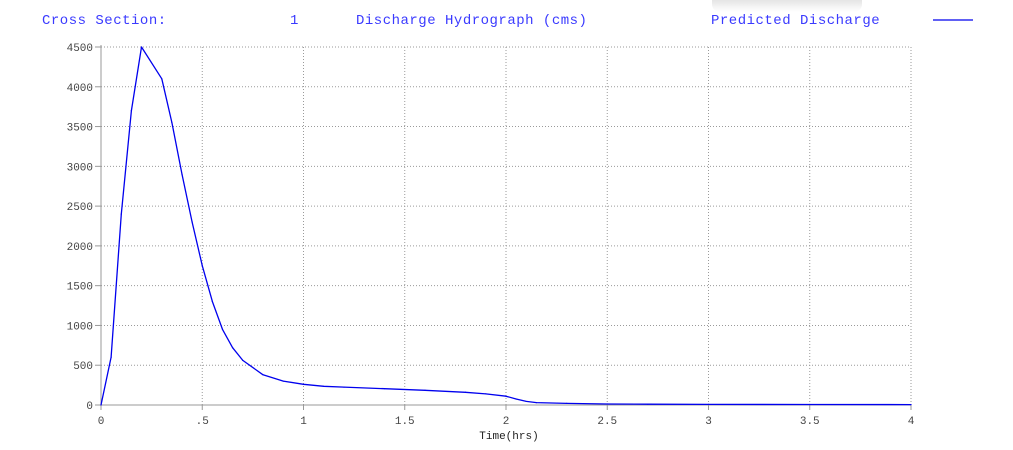 The image size is (1013, 450). Describe the element at coordinates (80, 168) in the screenshot. I see `y-tick-label: 3000` at that location.